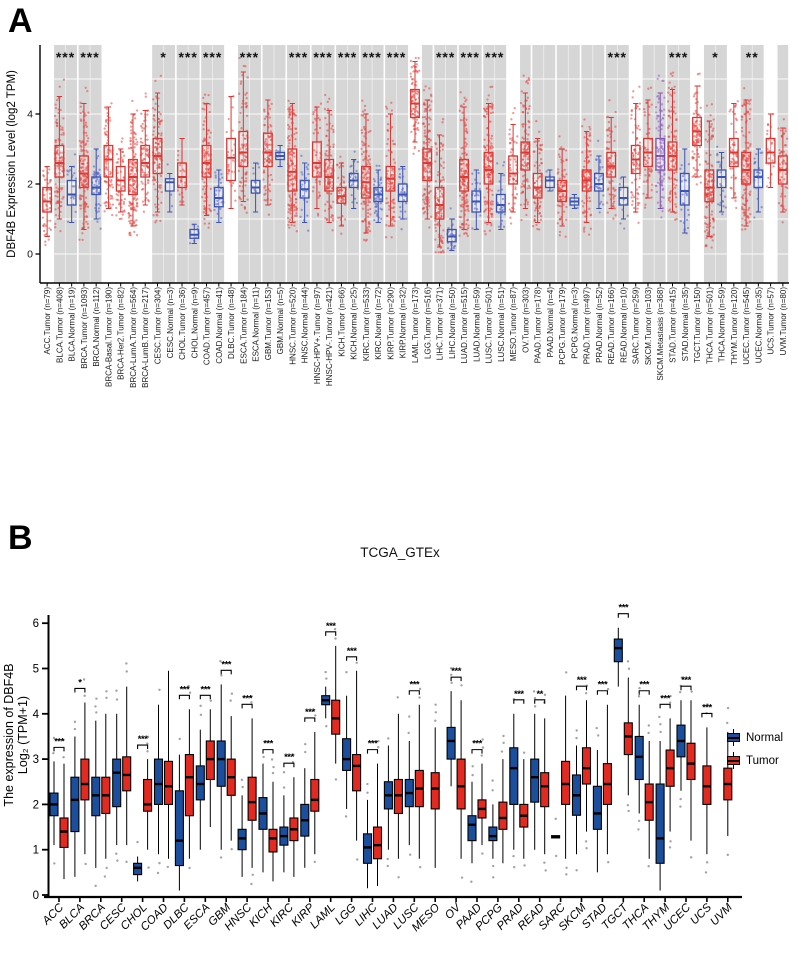 The width and height of the screenshot is (797, 959). What do you see at coordinates (331, 701) in the screenshot?
I see `boxplot-pair-LAML: ***` at bounding box center [331, 701].